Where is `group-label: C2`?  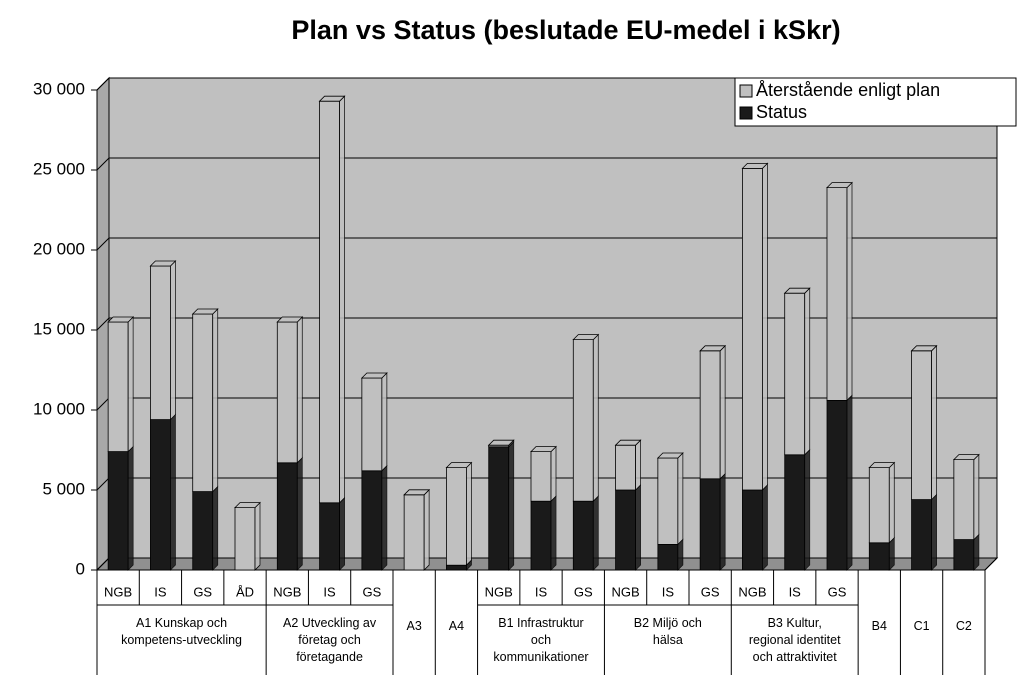
group-label: C2 is located at coordinates (963, 626).